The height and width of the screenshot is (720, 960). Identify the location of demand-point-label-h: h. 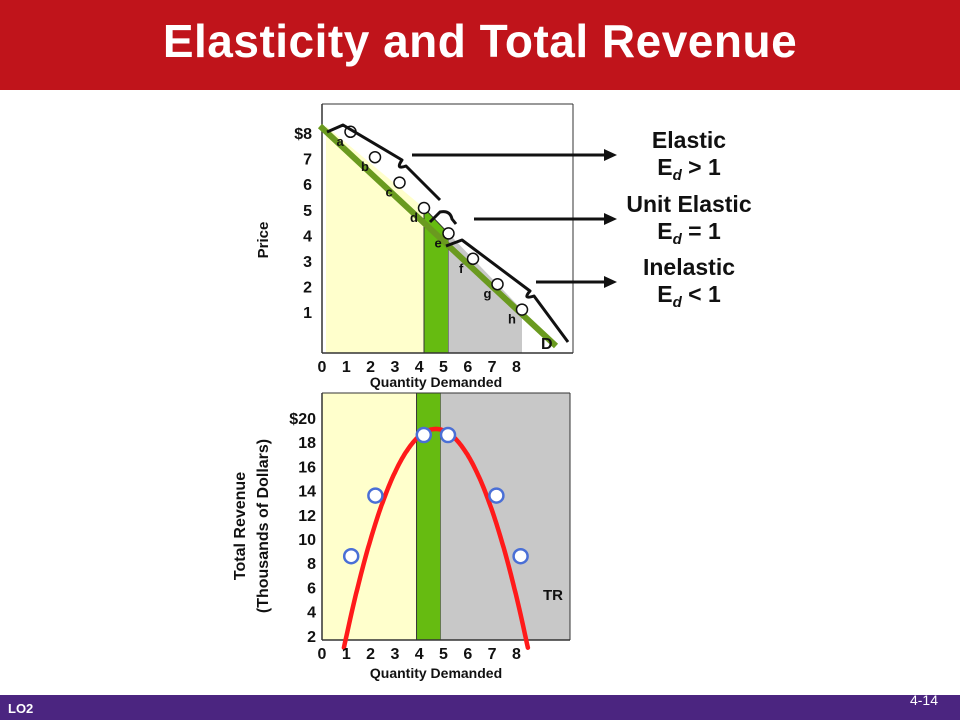
(512, 319).